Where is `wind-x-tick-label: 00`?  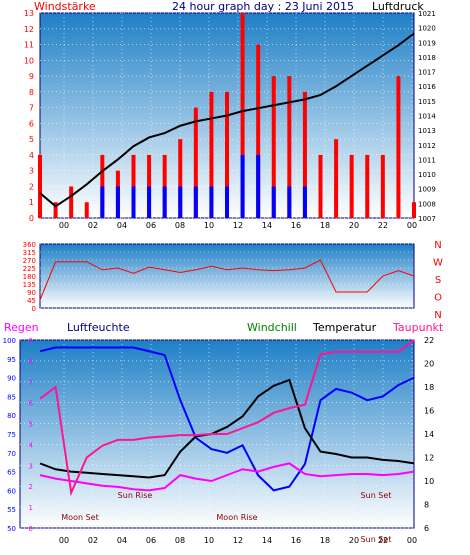 wind-x-tick-label: 00 is located at coordinates (64, 225).